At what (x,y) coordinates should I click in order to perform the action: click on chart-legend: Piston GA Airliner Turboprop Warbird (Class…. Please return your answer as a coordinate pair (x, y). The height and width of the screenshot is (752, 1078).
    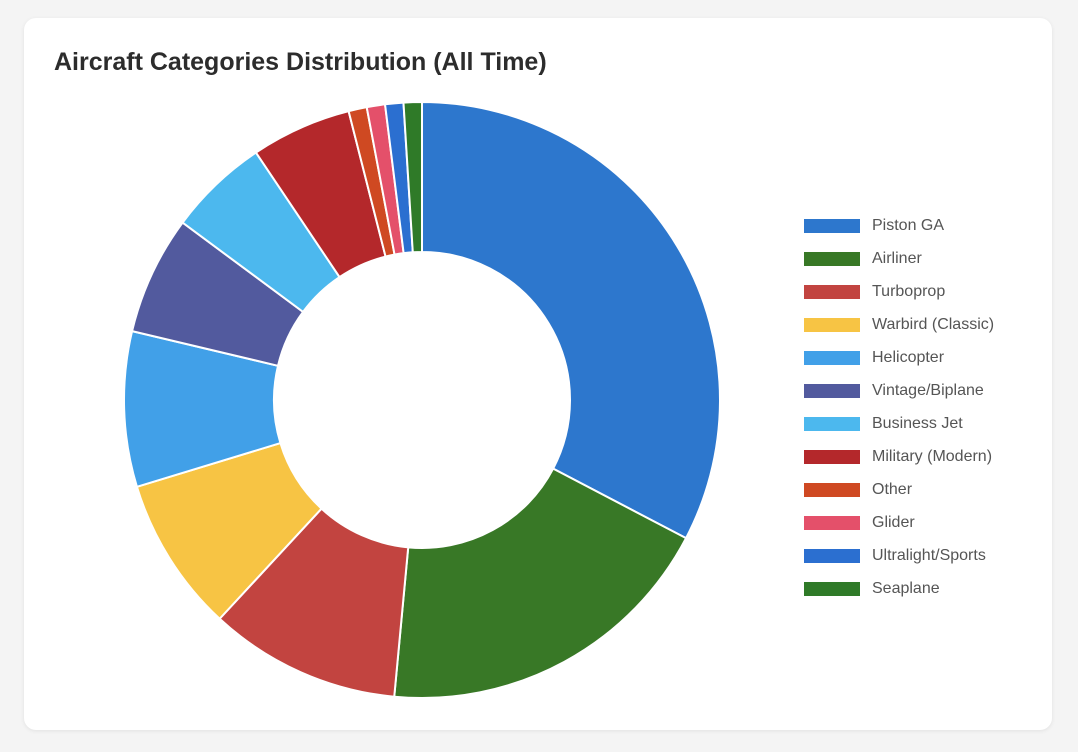
    Looking at the image, I should click on (899, 407).